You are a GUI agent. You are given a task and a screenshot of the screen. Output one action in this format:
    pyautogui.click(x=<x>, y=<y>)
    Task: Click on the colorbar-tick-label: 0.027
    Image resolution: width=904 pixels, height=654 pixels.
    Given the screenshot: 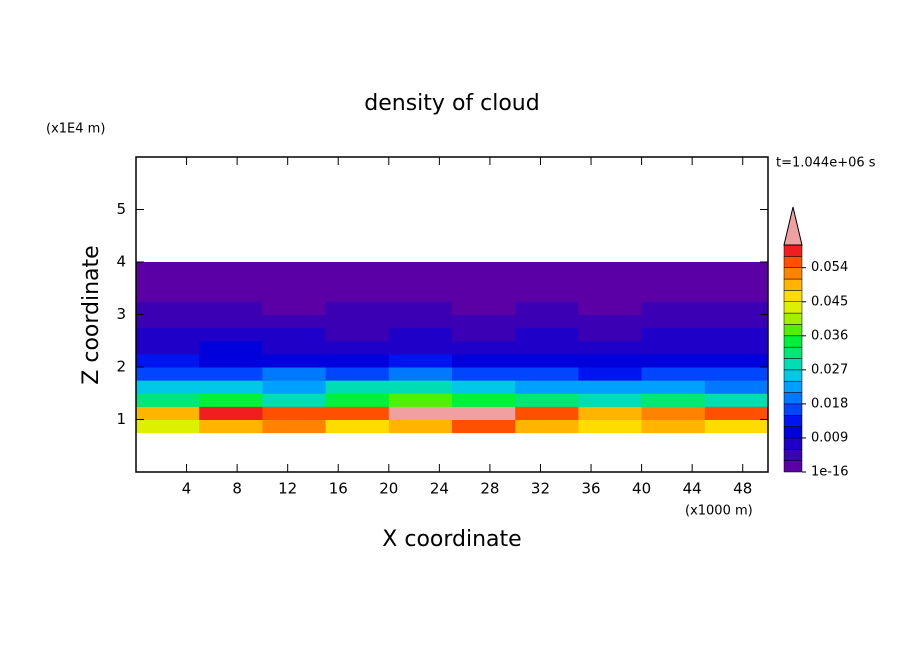 What is the action you would take?
    pyautogui.click(x=829, y=369)
    